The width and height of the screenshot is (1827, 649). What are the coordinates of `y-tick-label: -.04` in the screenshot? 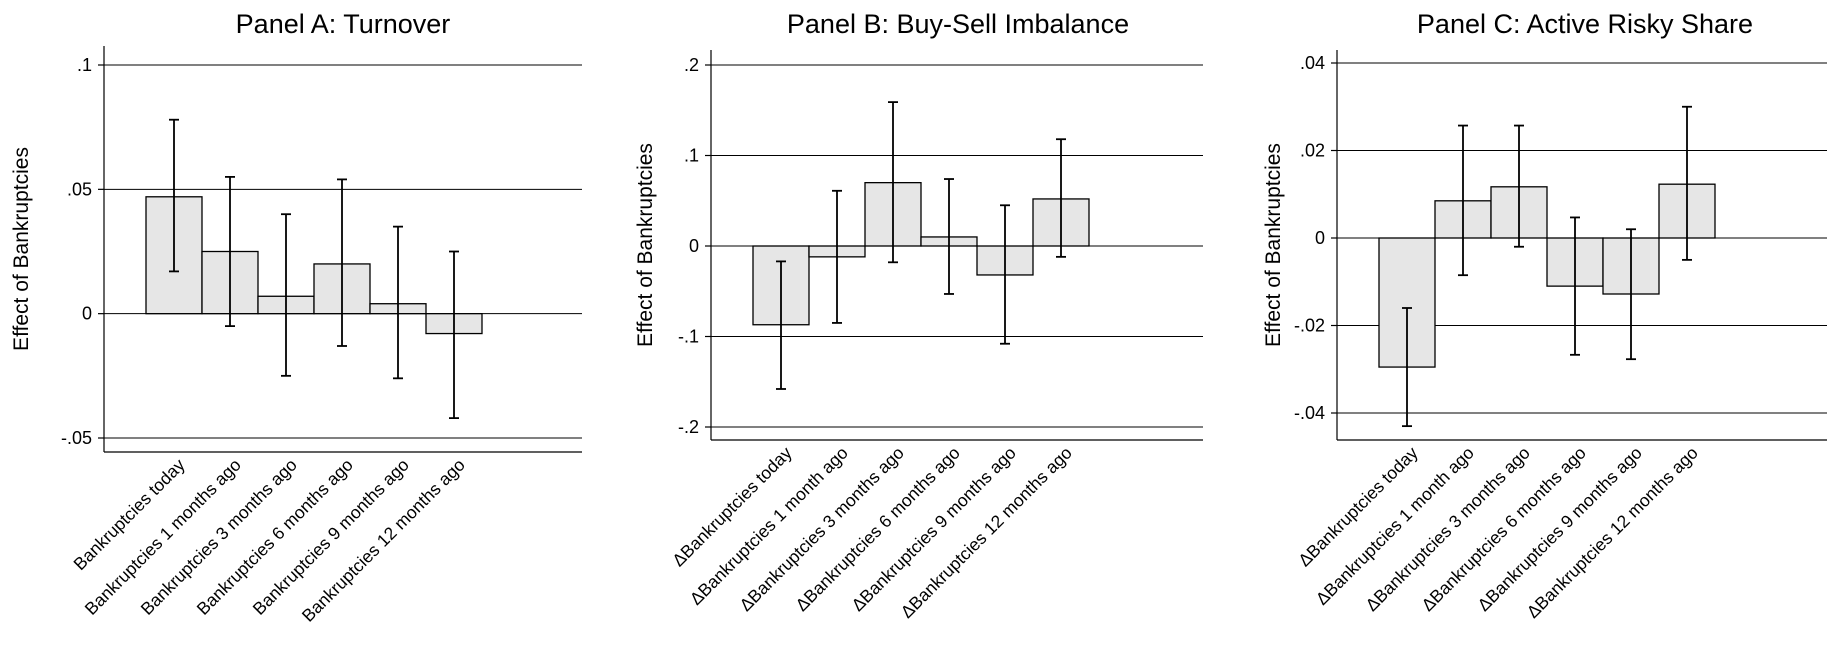 It's located at (1309, 413).